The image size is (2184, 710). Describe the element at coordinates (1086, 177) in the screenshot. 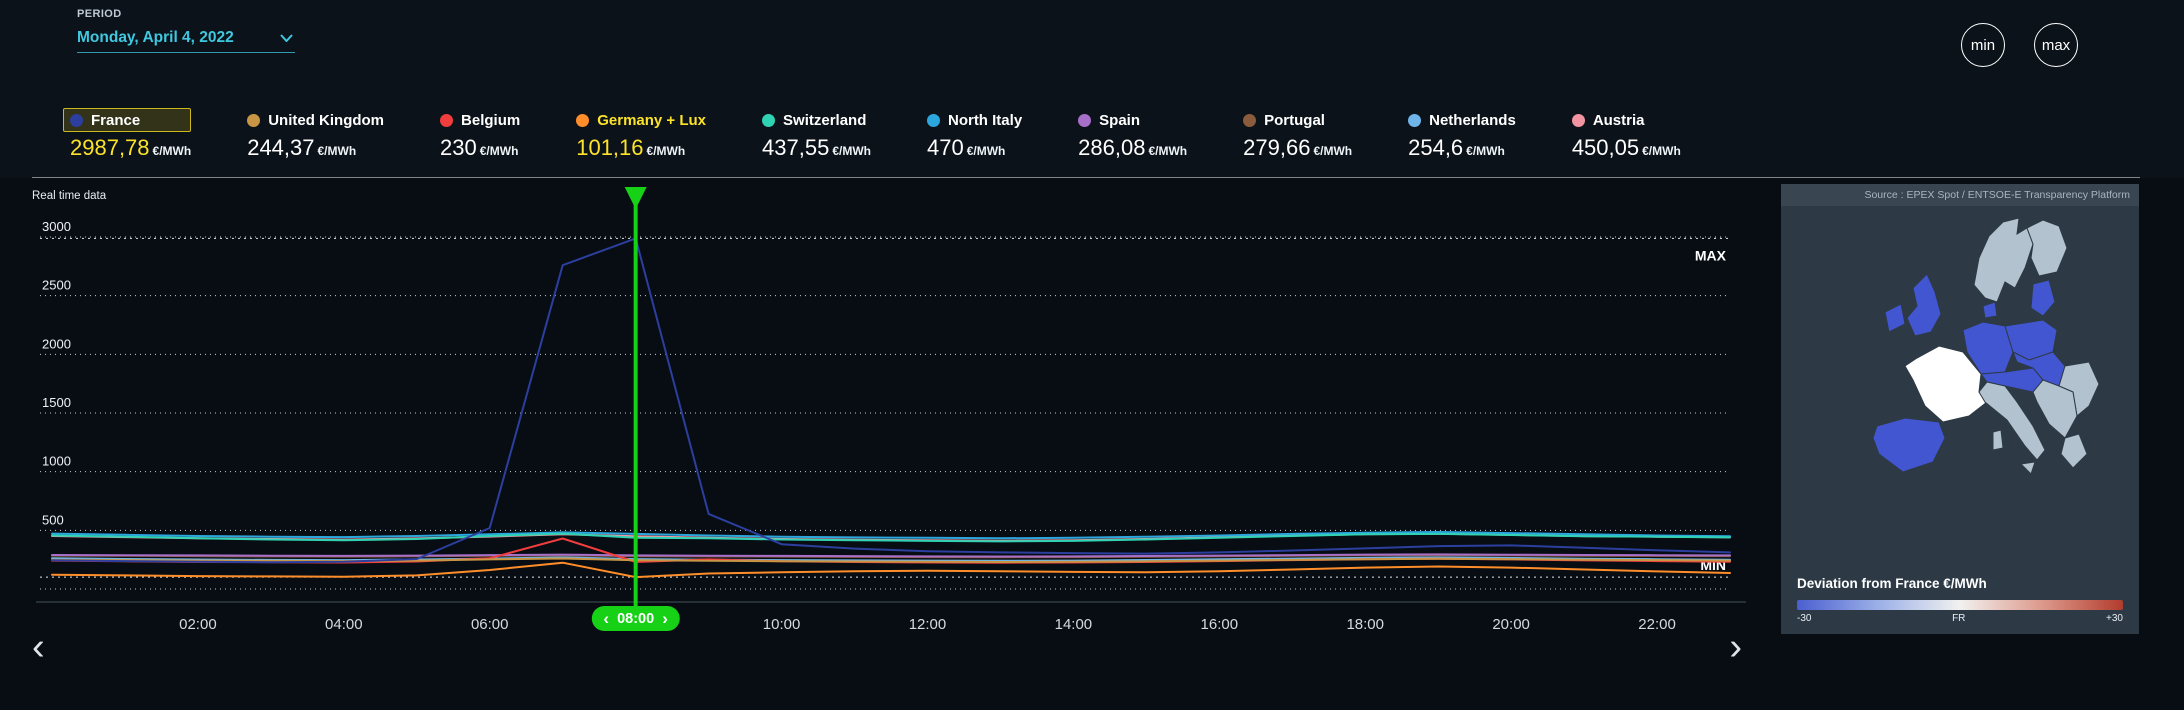

I see `header-divider` at that location.